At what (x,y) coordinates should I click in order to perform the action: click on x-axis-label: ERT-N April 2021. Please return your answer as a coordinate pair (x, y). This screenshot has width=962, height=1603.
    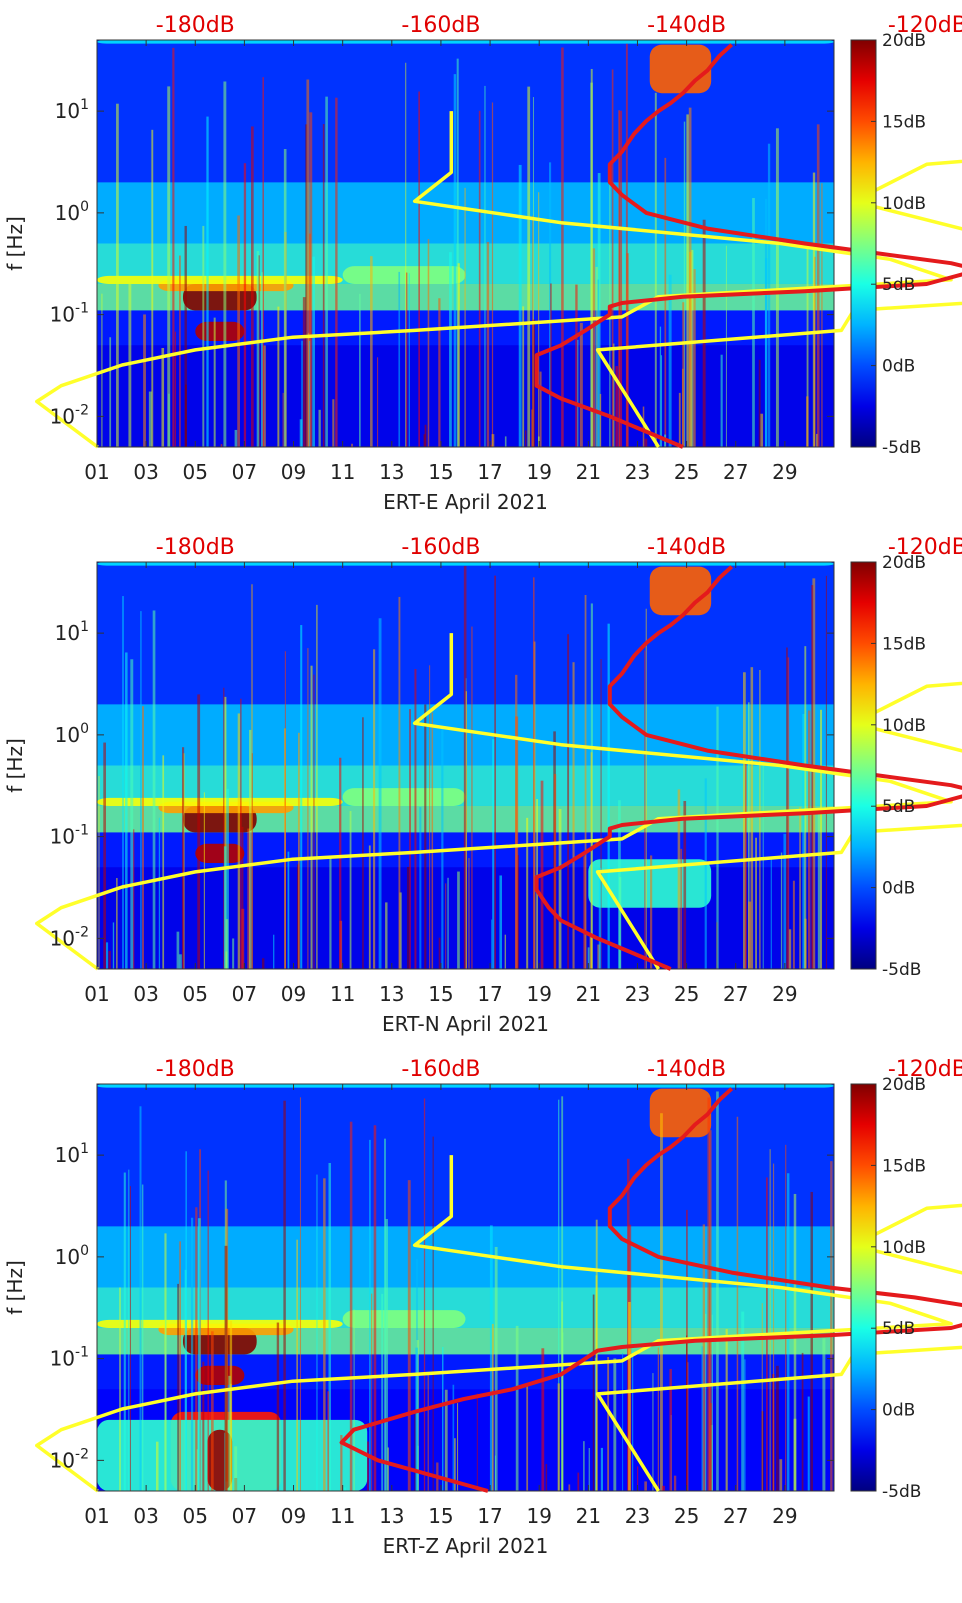
    Looking at the image, I should click on (465, 1024).